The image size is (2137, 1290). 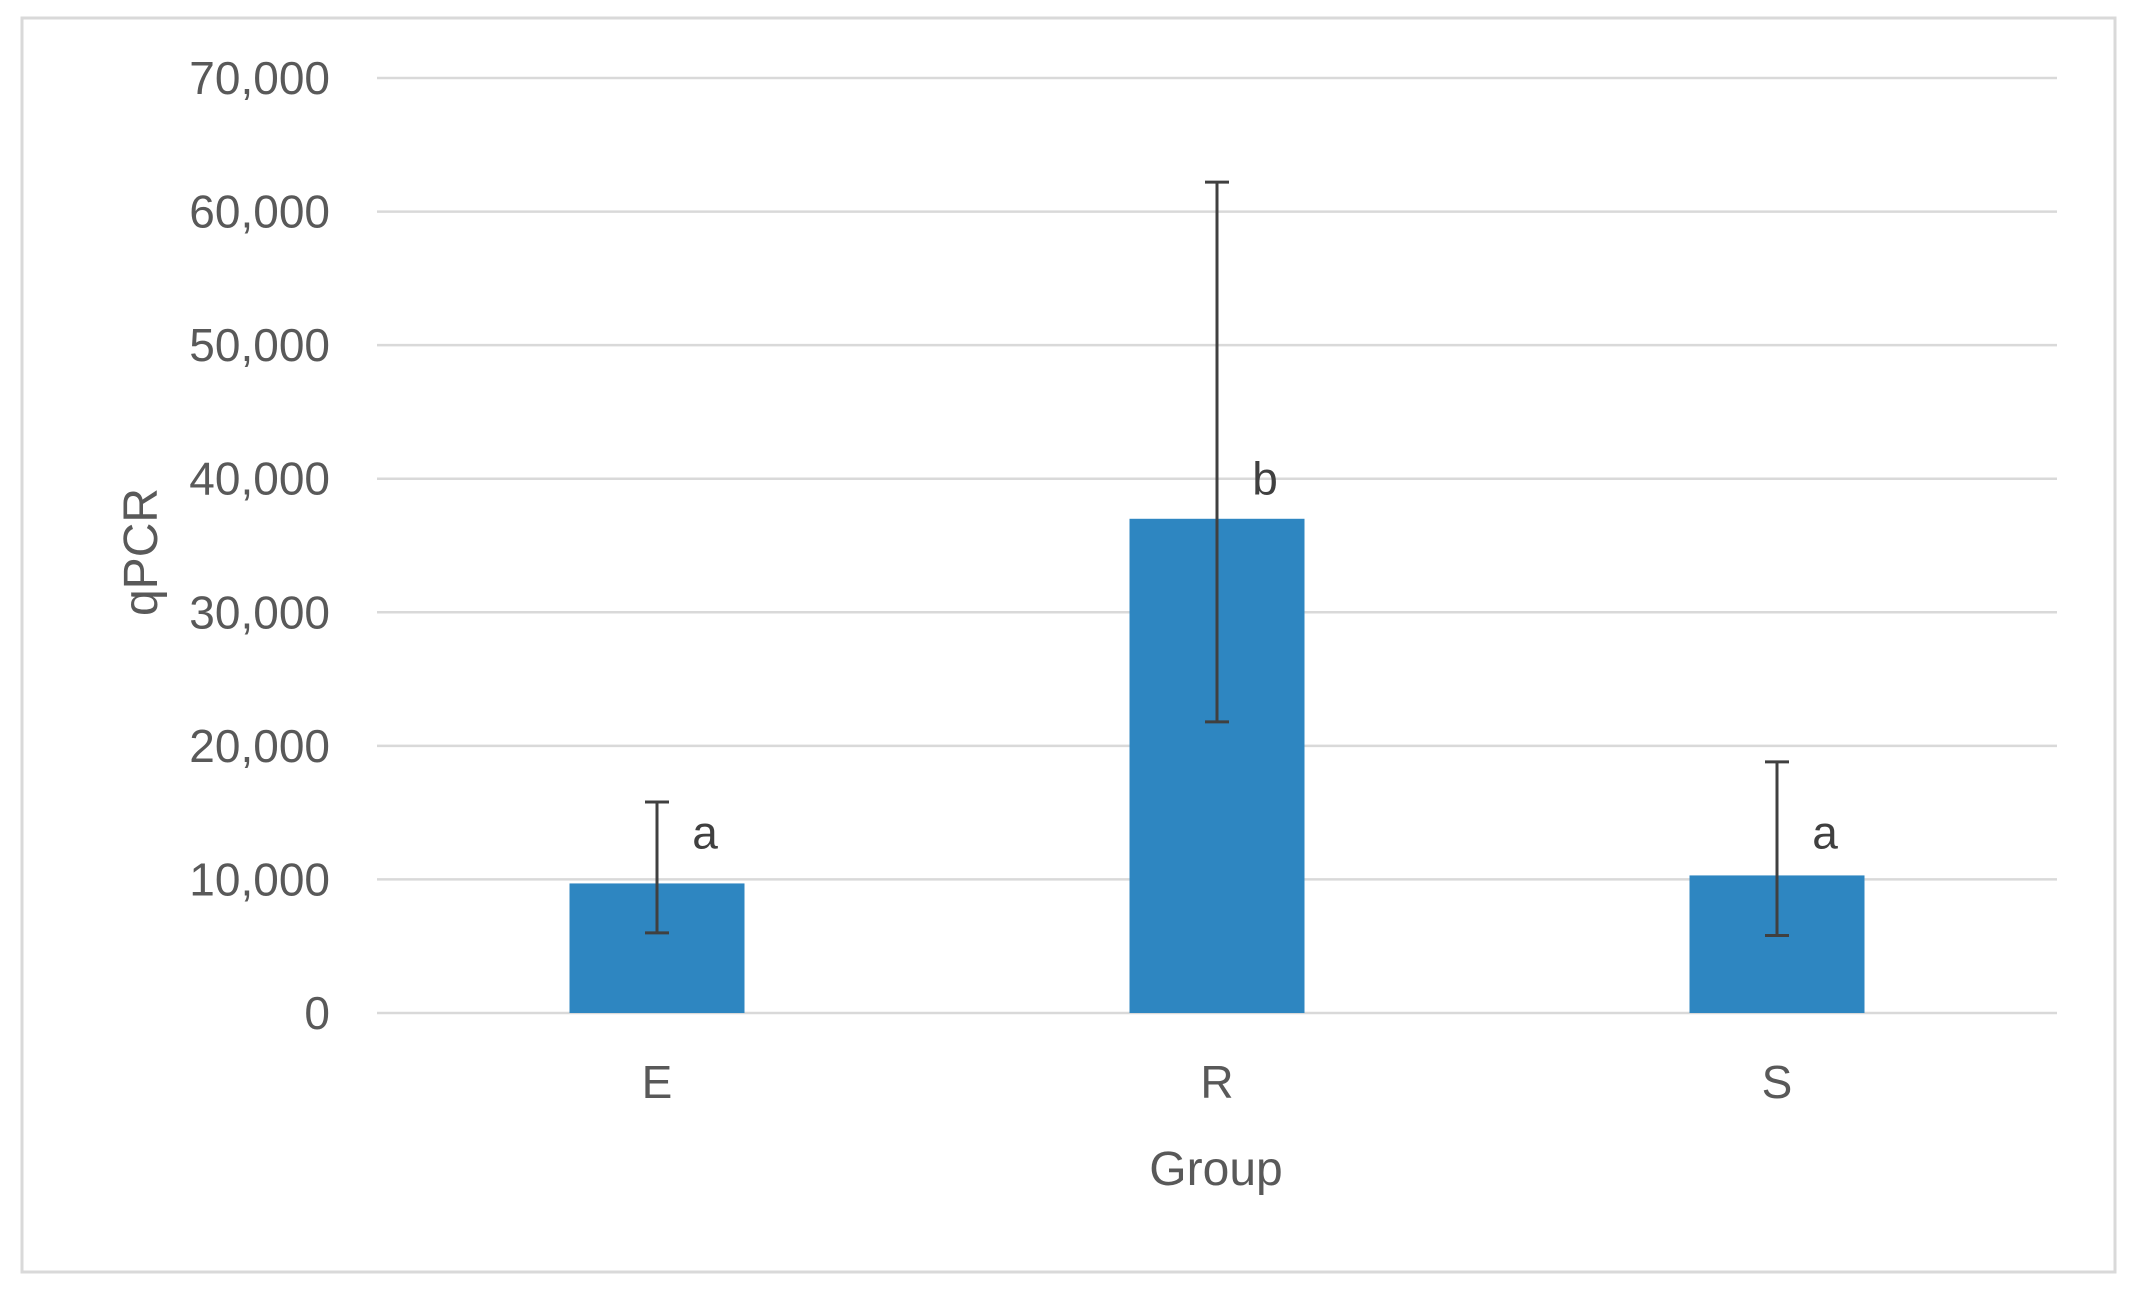 I want to click on y-tick-label: 50,000, so click(x=259, y=345).